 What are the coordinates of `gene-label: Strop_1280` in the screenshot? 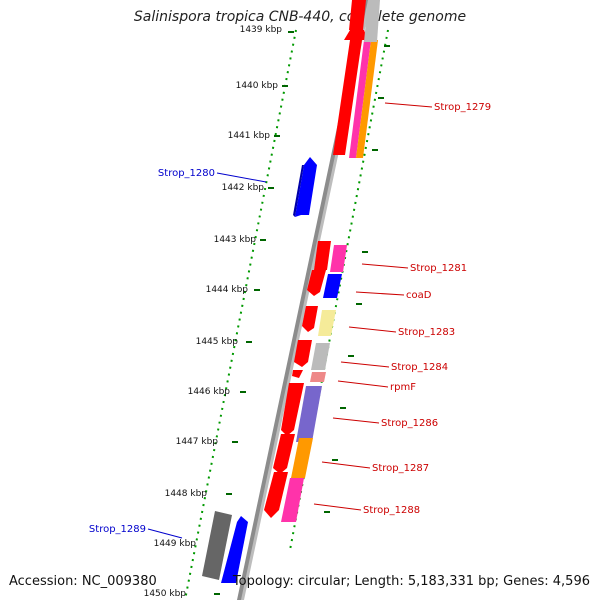 It's located at (186, 173).